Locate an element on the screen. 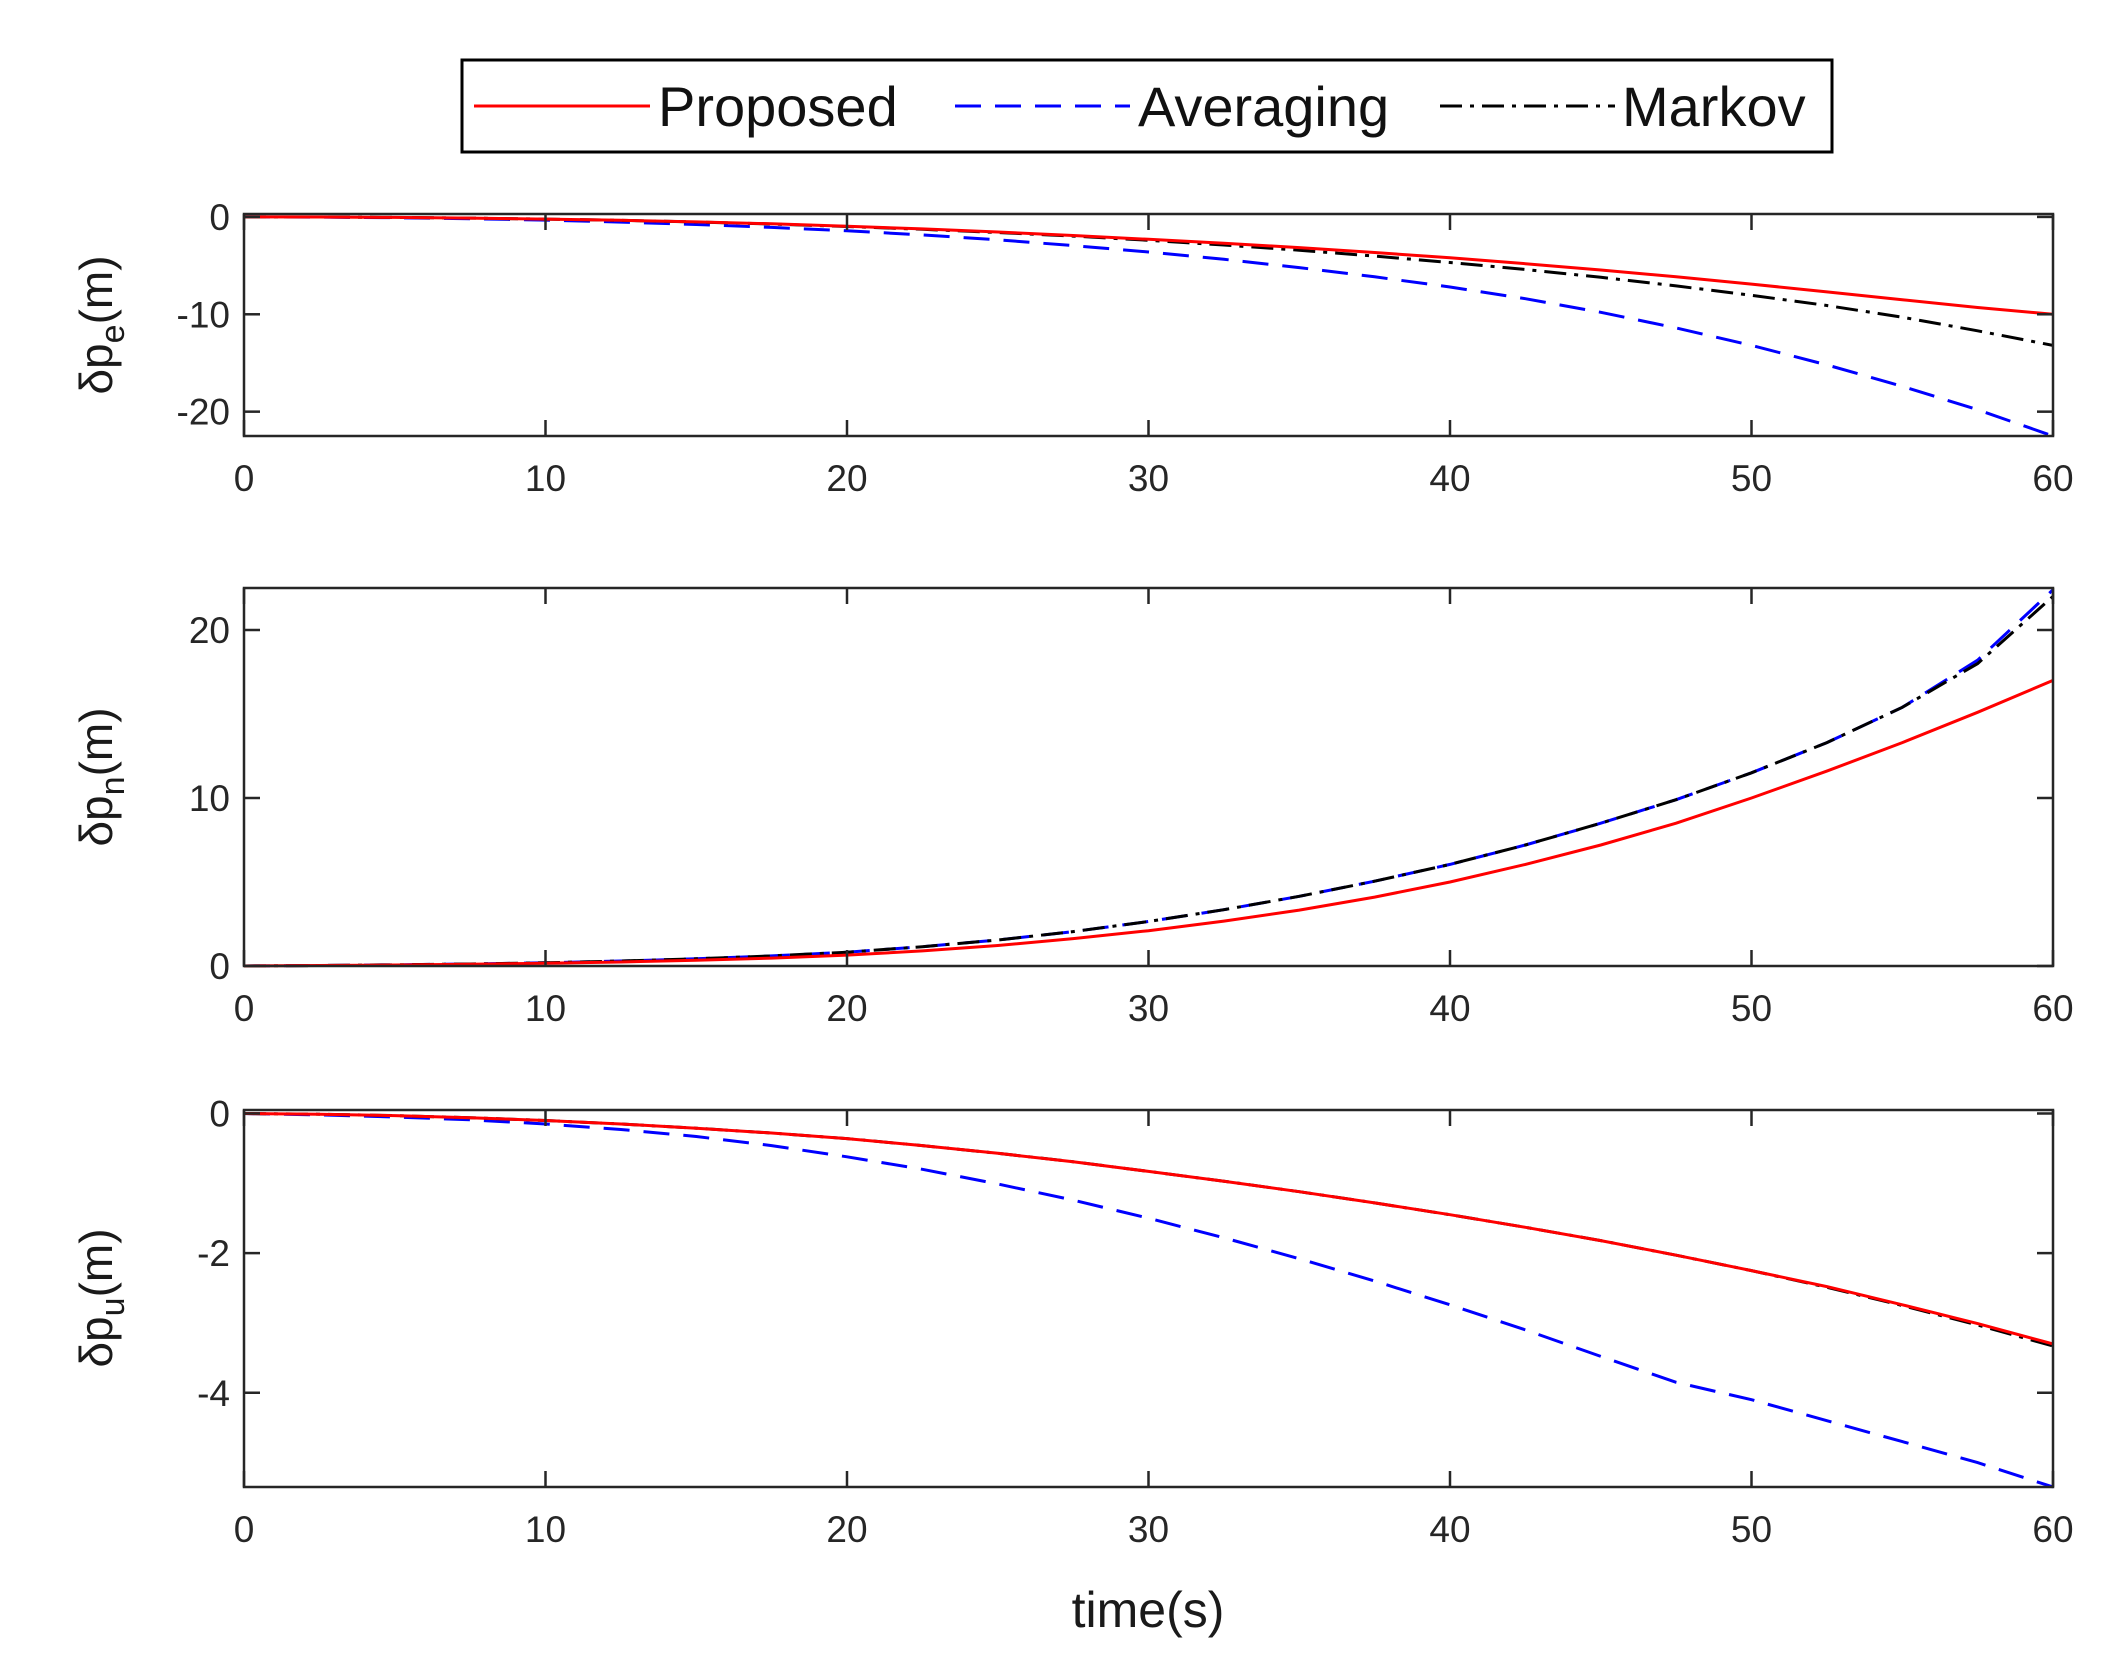  ylabel-east-sub: e is located at coordinates (113, 333).